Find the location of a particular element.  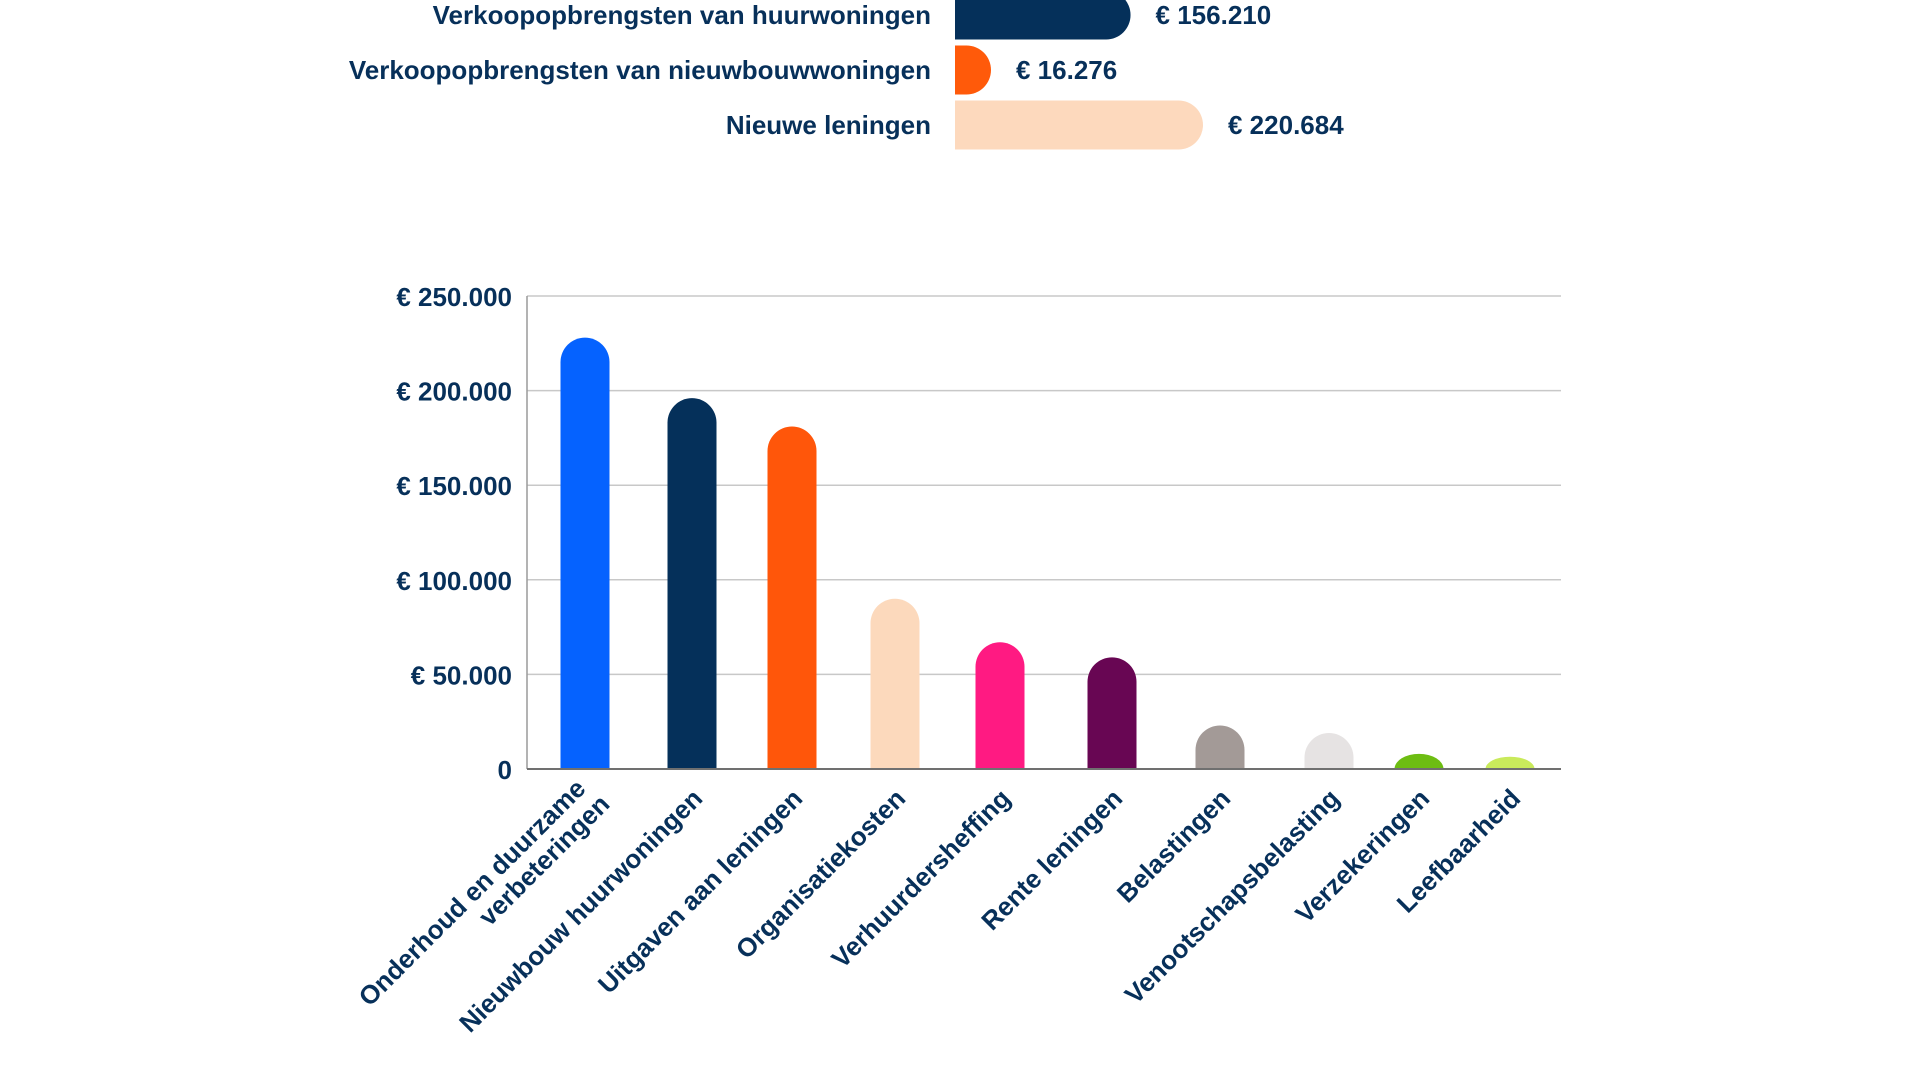

y-tick-label: € 150.000 is located at coordinates (454, 486).